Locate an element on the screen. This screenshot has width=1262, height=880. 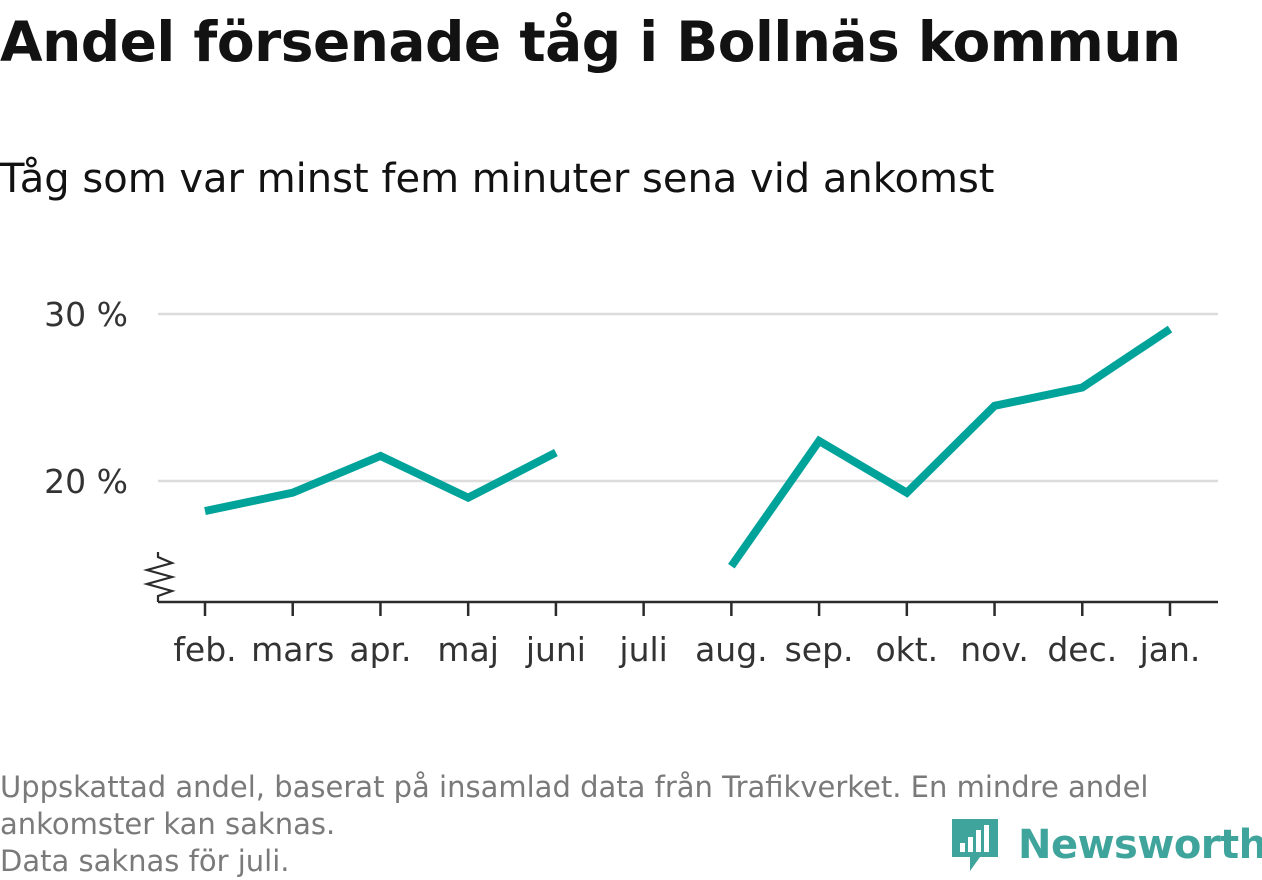
chart-title: Andel försenade tåg i Bollnäs kommun is located at coordinates (590, 42).